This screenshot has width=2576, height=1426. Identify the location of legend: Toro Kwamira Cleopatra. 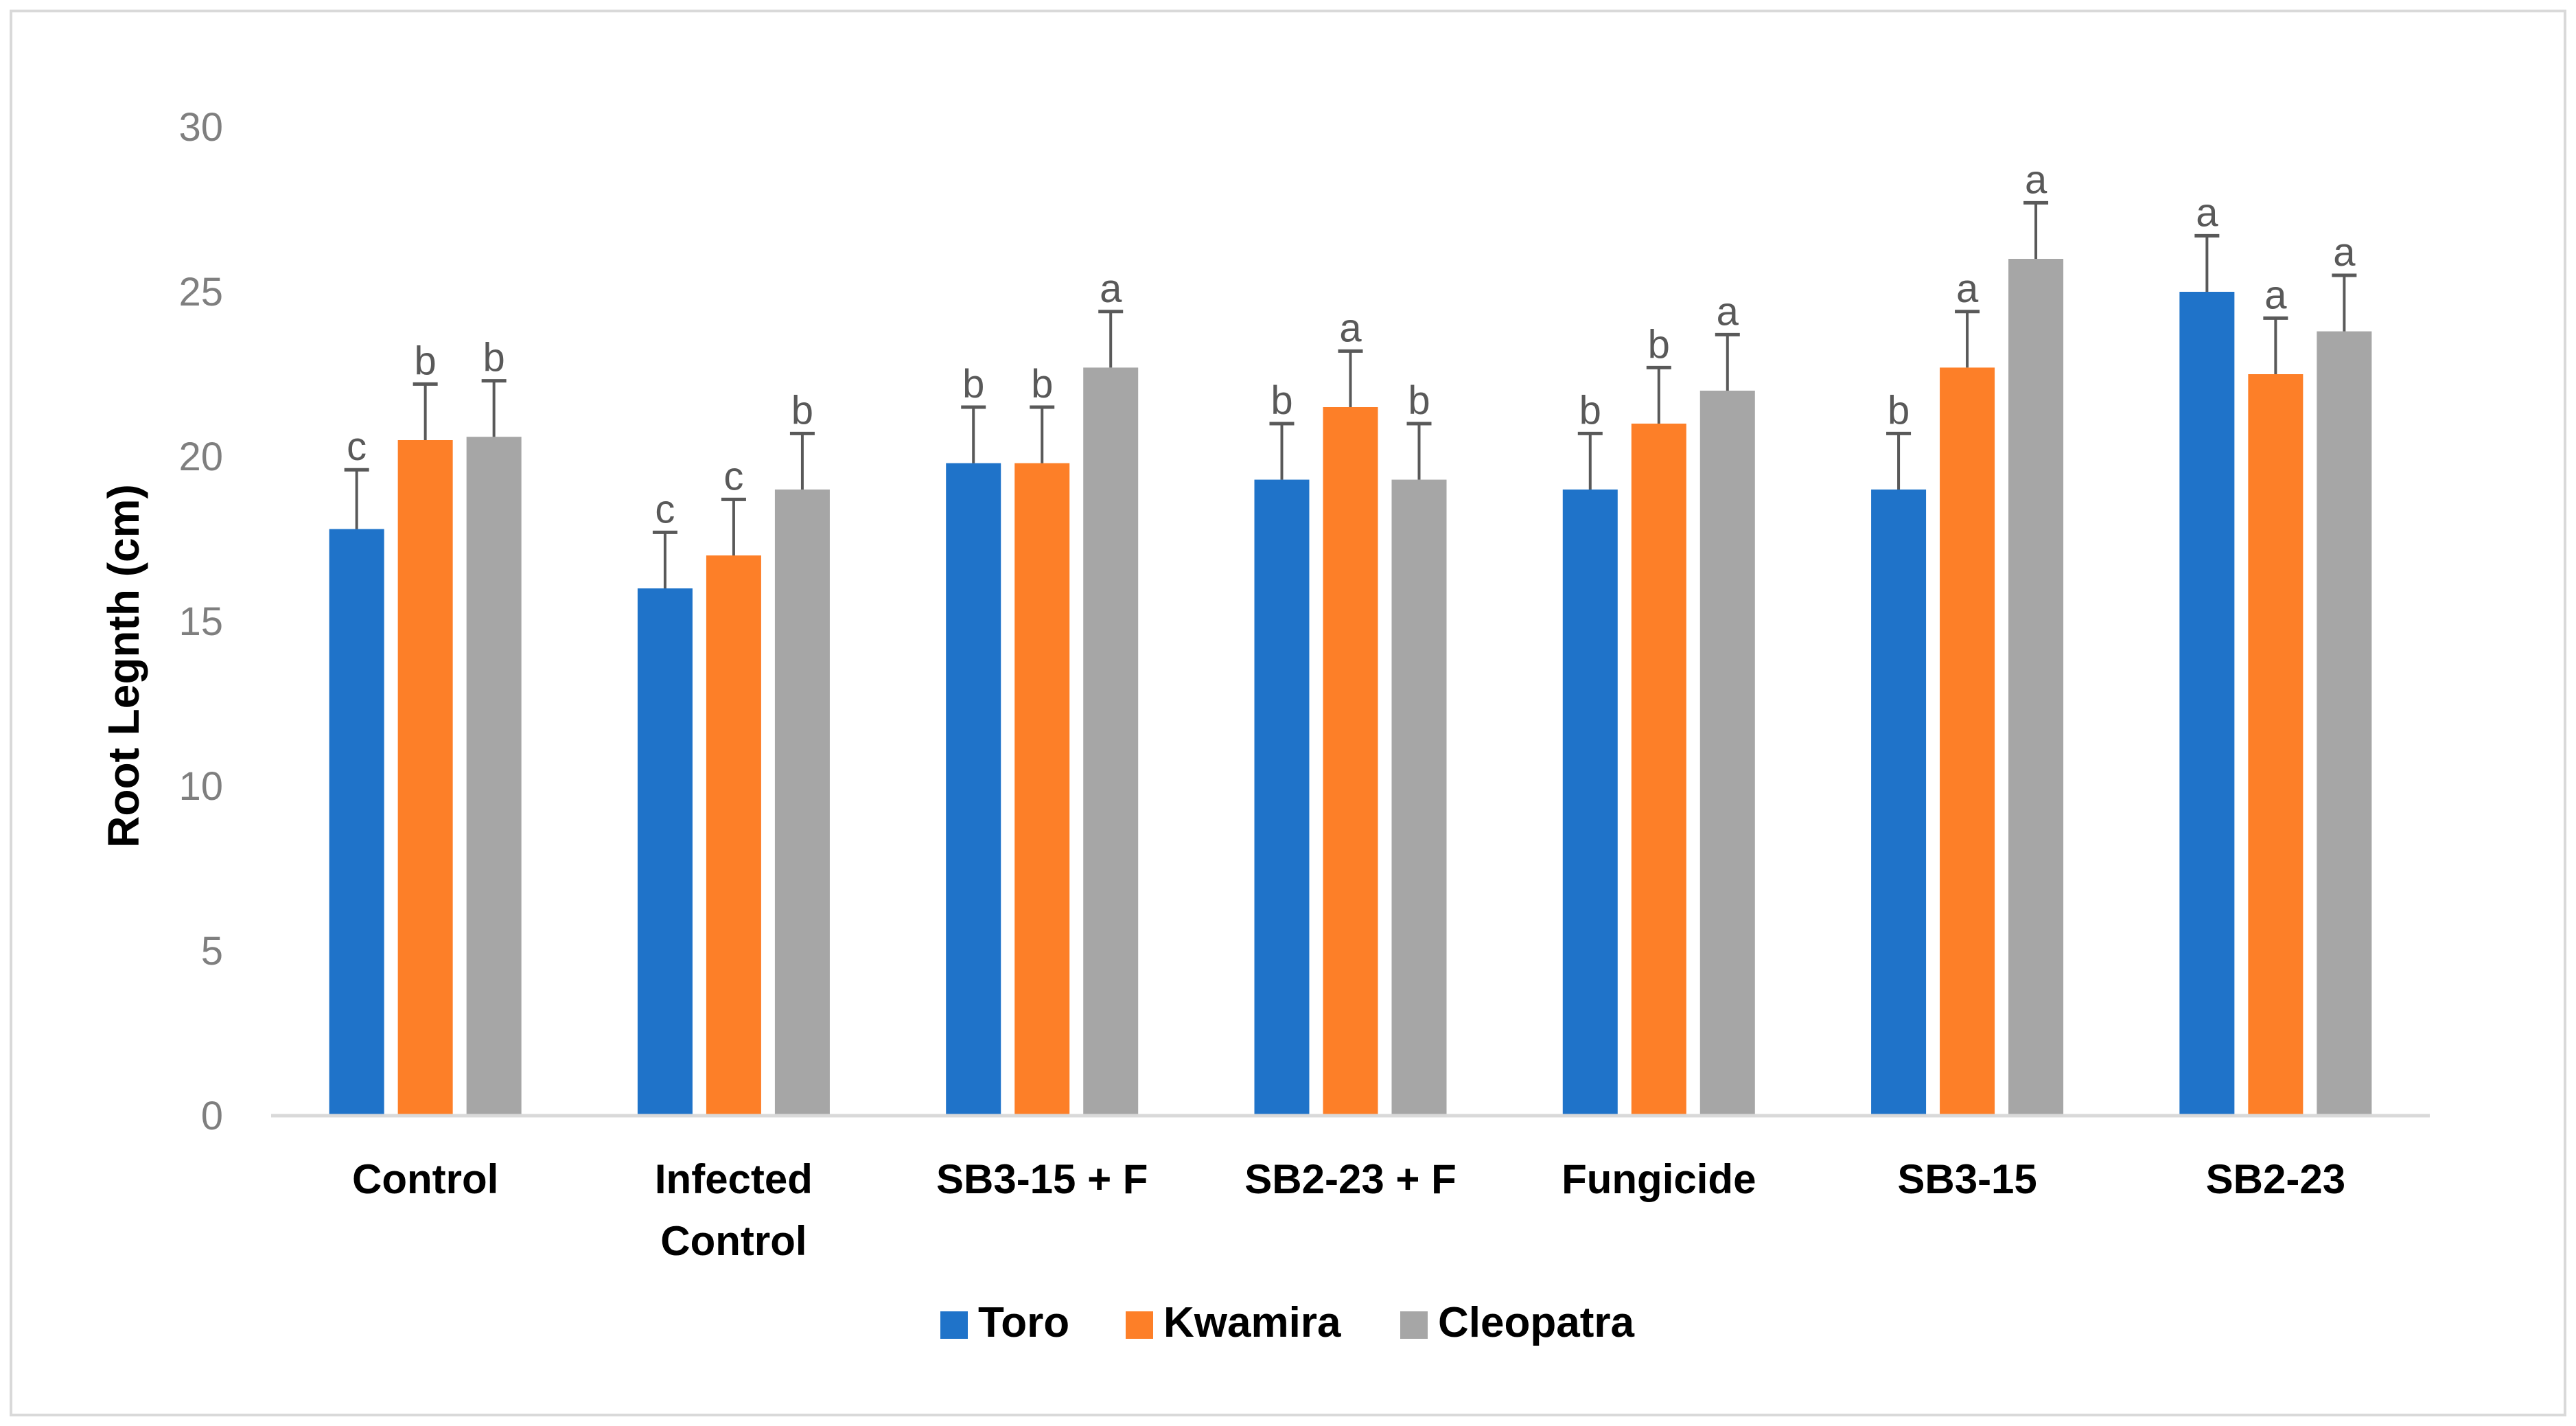
(1287, 1322).